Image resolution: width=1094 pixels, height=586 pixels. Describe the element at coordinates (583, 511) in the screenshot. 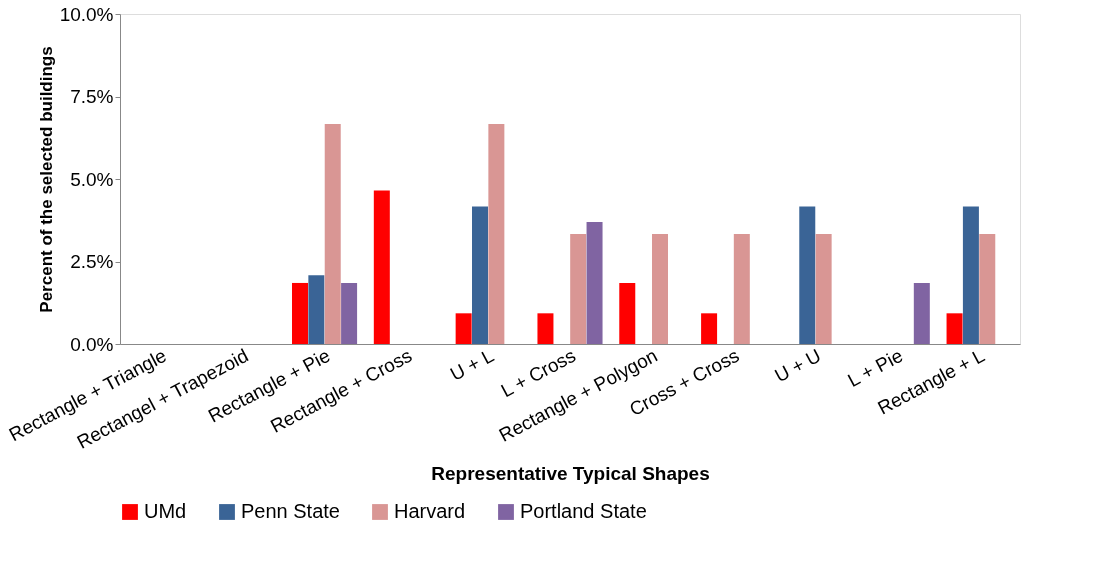

I see `legend-label: Portland State` at that location.